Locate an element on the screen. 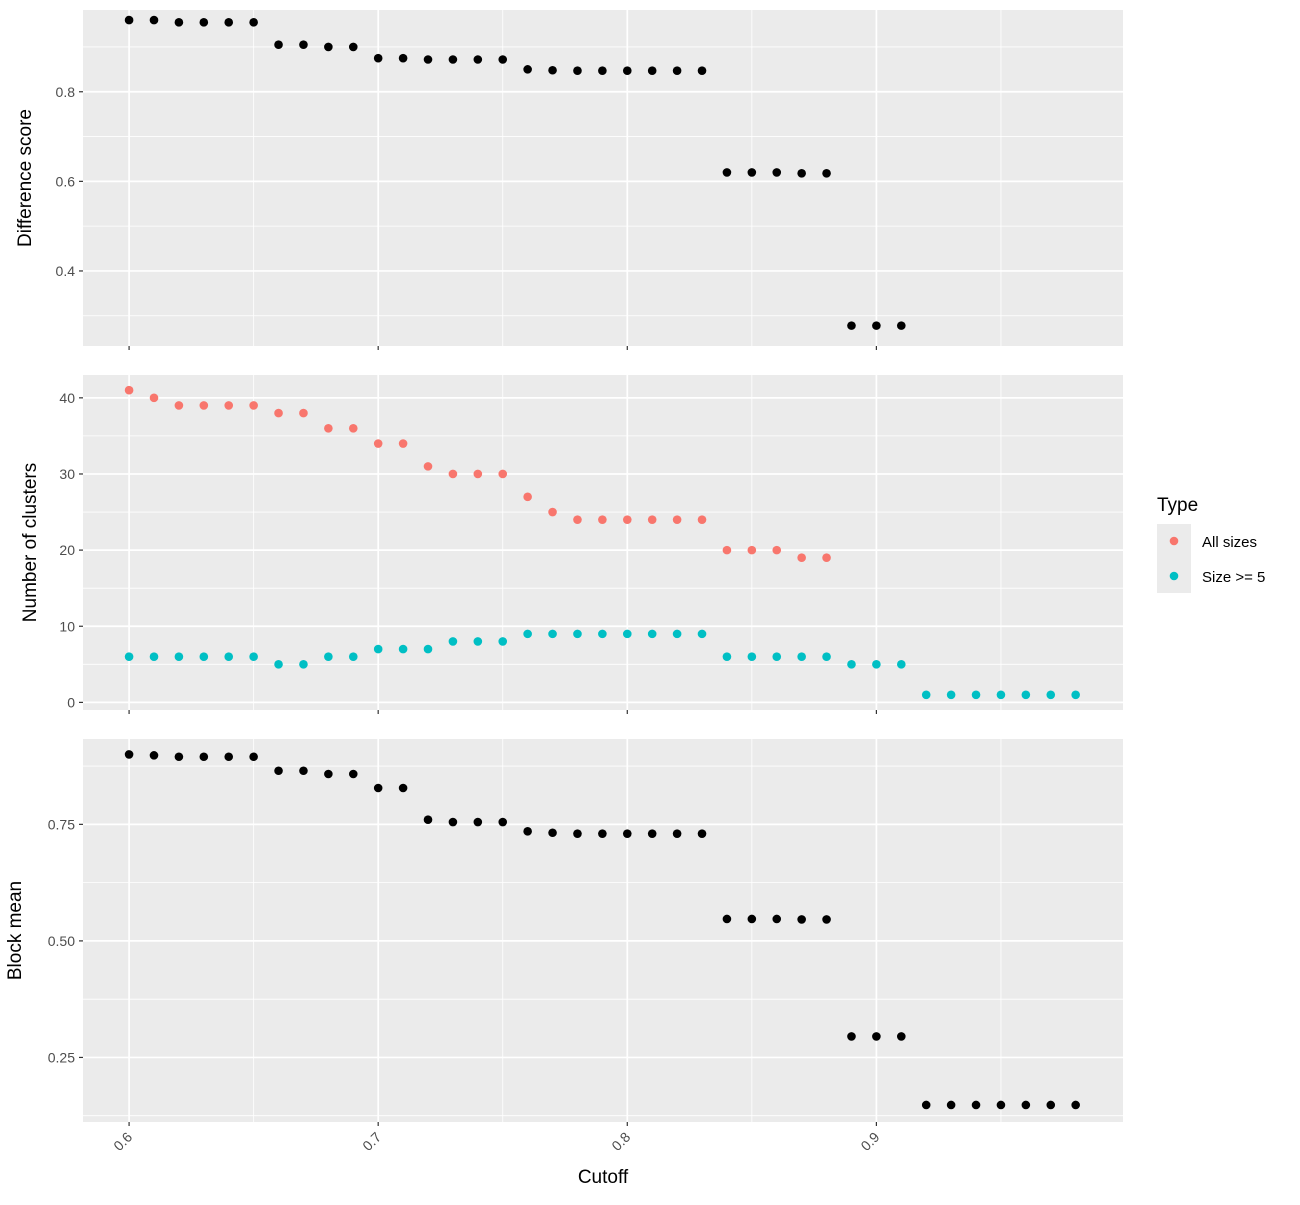 The width and height of the screenshot is (1300, 1205). y-tick-label: 40 is located at coordinates (67, 398).